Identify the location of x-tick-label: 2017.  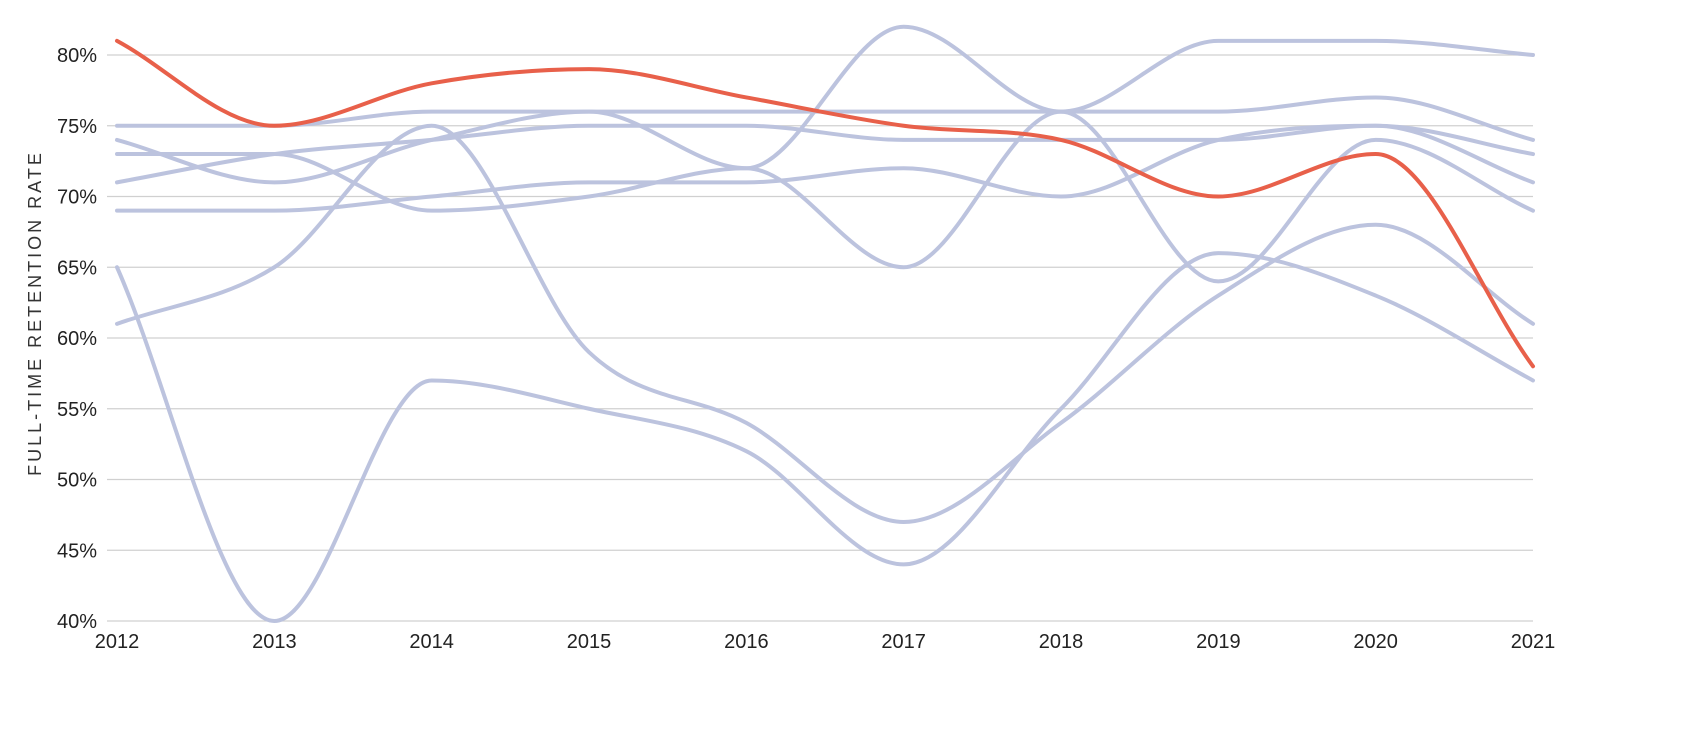
(903, 642).